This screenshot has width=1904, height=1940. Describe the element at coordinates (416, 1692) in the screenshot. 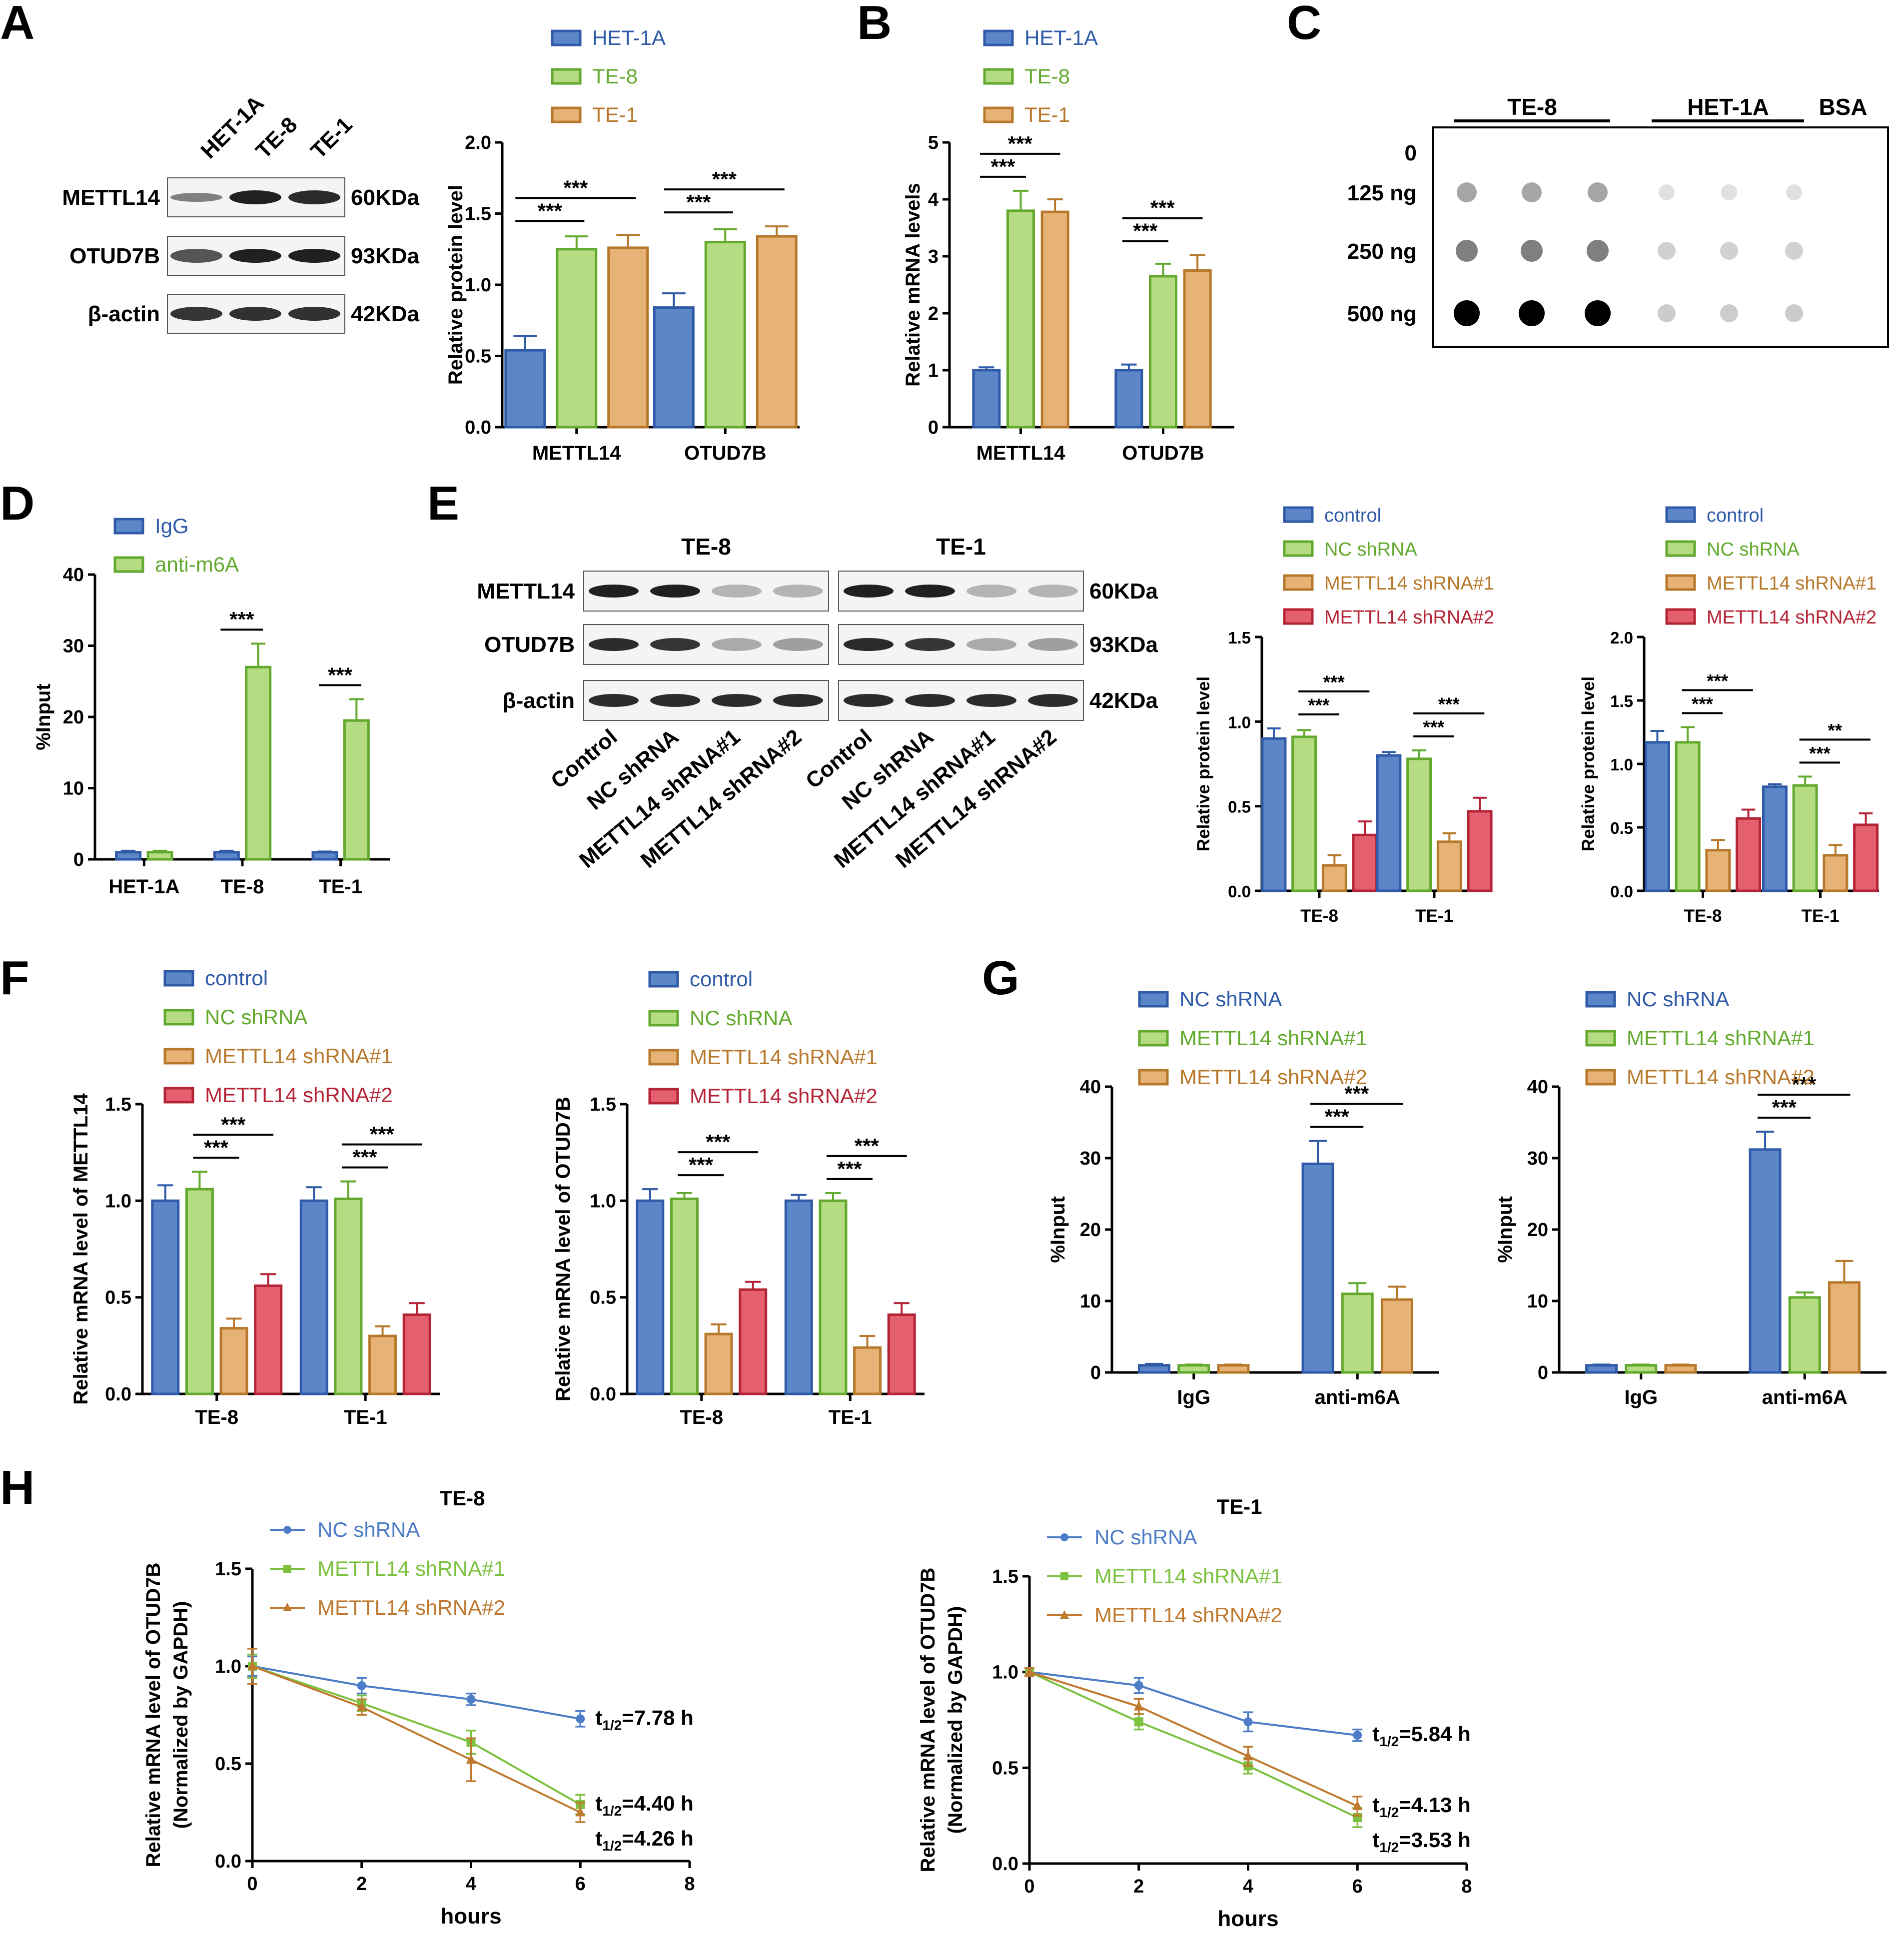

I see `series-line` at that location.